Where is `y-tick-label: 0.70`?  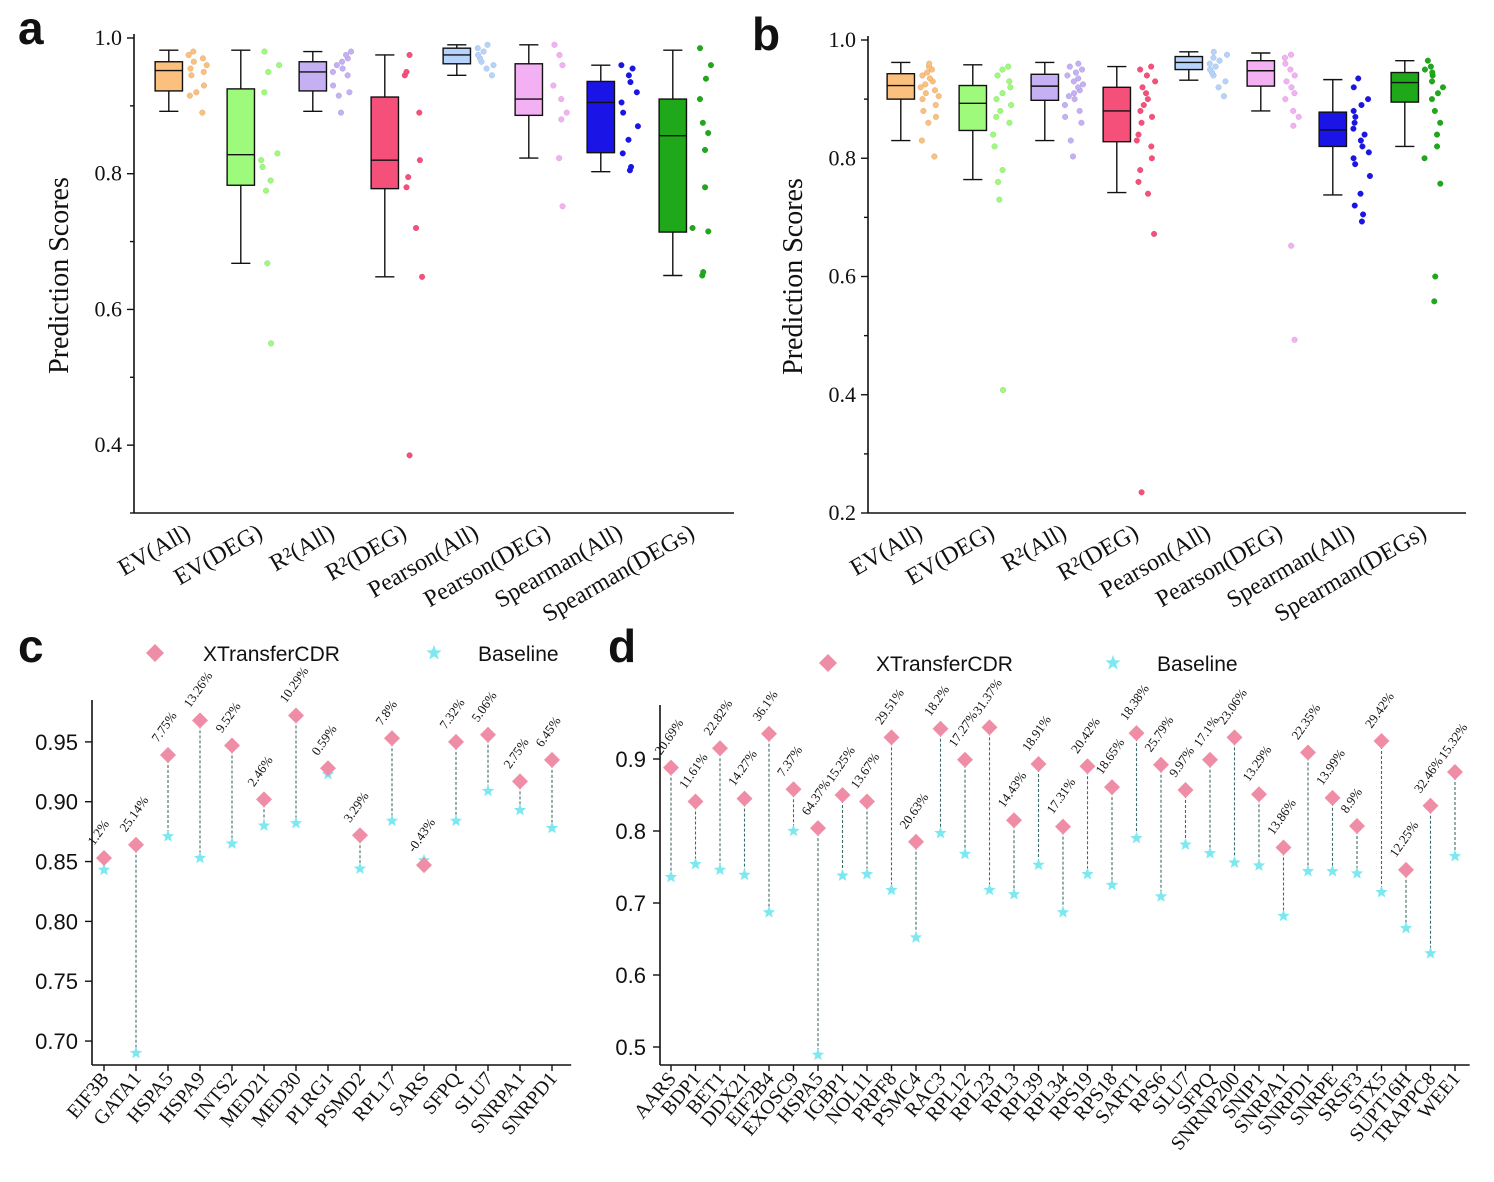 y-tick-label: 0.70 is located at coordinates (56, 1041).